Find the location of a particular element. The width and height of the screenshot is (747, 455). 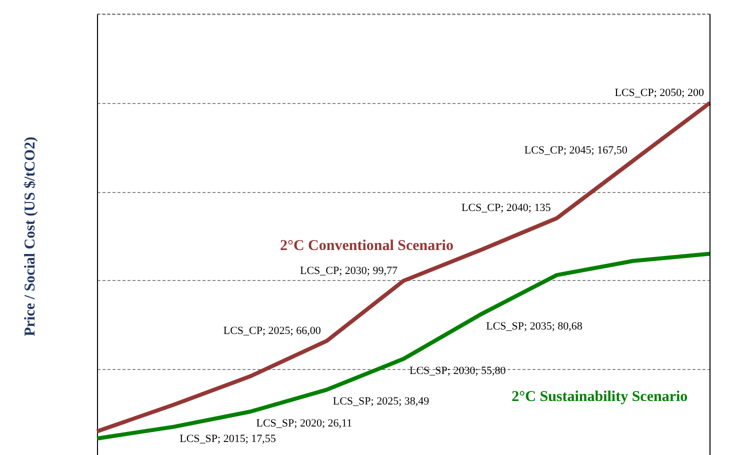

data-label: LCS_SP; 2035; 80,68 is located at coordinates (534, 326).